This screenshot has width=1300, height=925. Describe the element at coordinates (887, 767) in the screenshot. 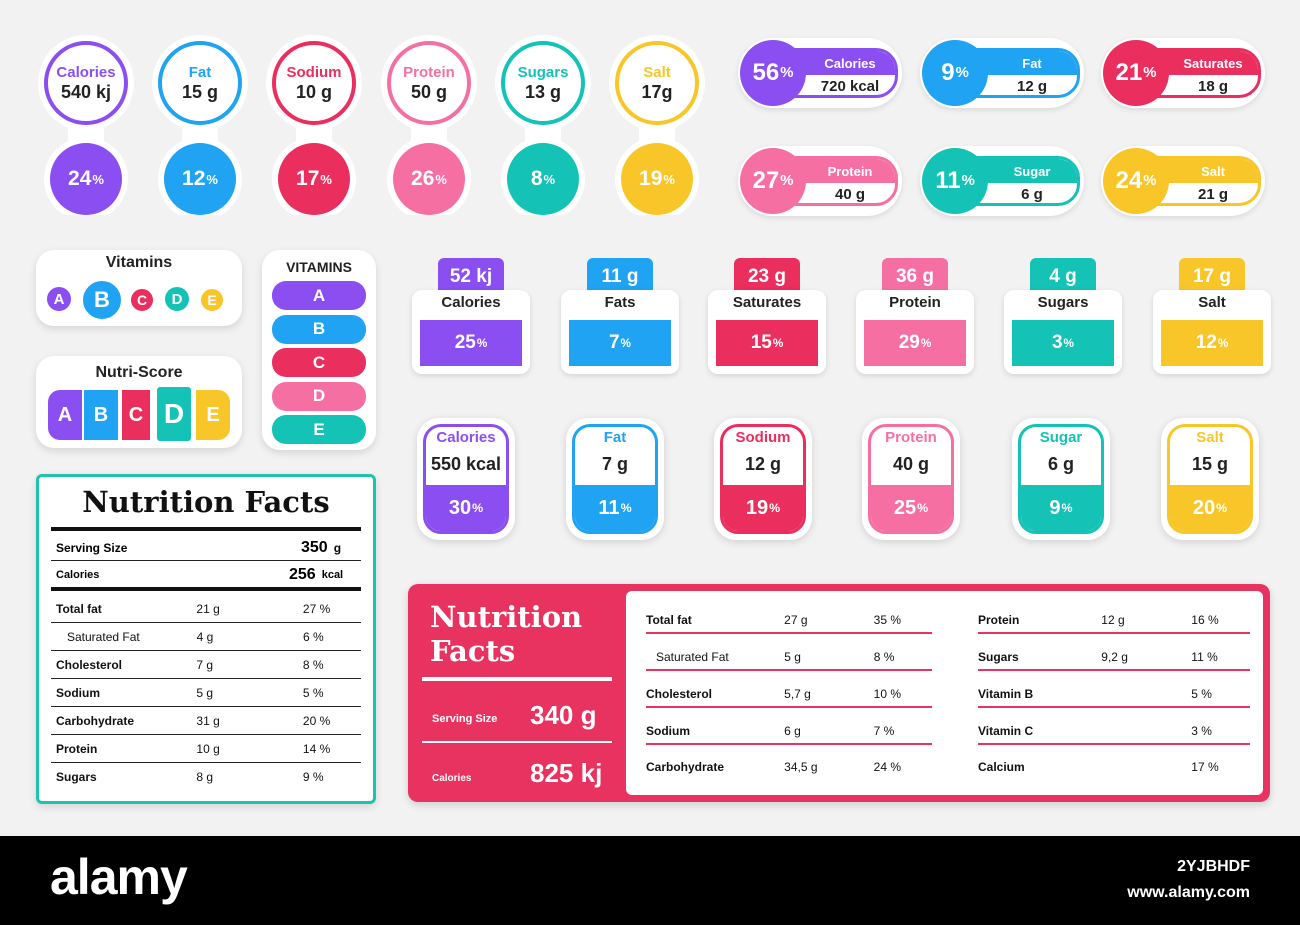

I see `nutrient-percent: 24 %` at that location.